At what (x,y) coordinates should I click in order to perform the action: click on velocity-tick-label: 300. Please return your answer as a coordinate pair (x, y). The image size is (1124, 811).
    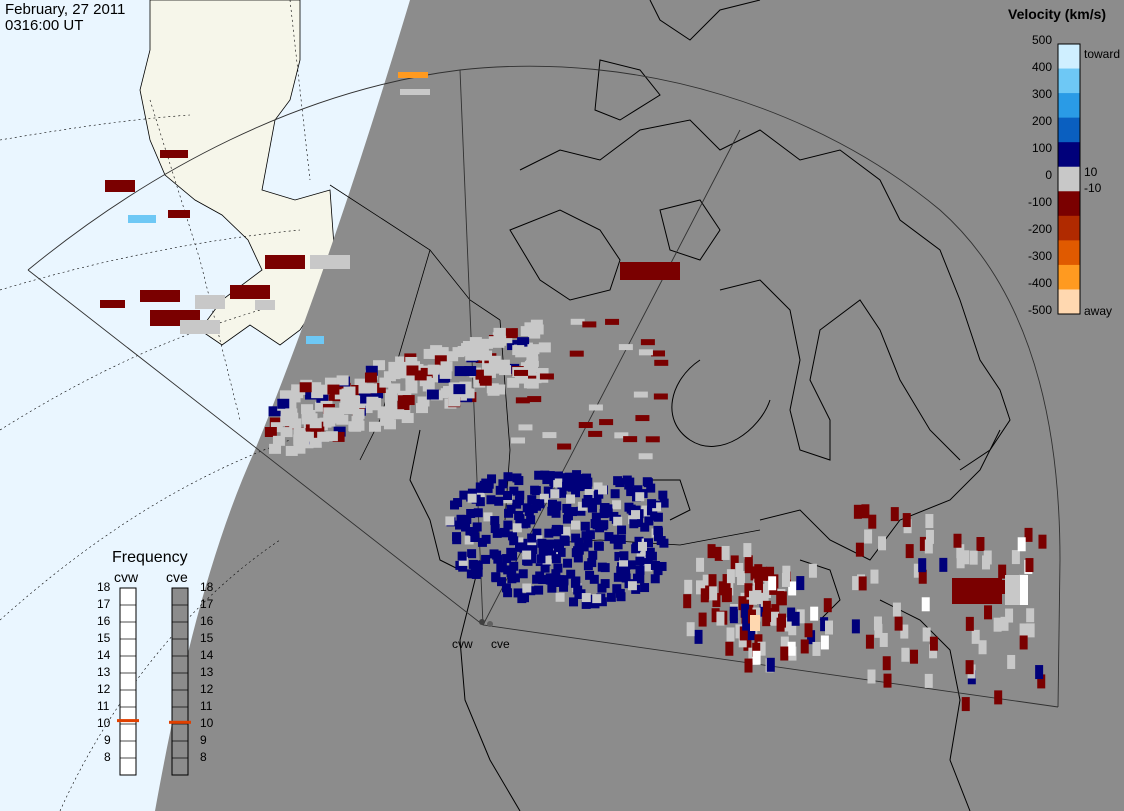
    Looking at the image, I should click on (1041, 94).